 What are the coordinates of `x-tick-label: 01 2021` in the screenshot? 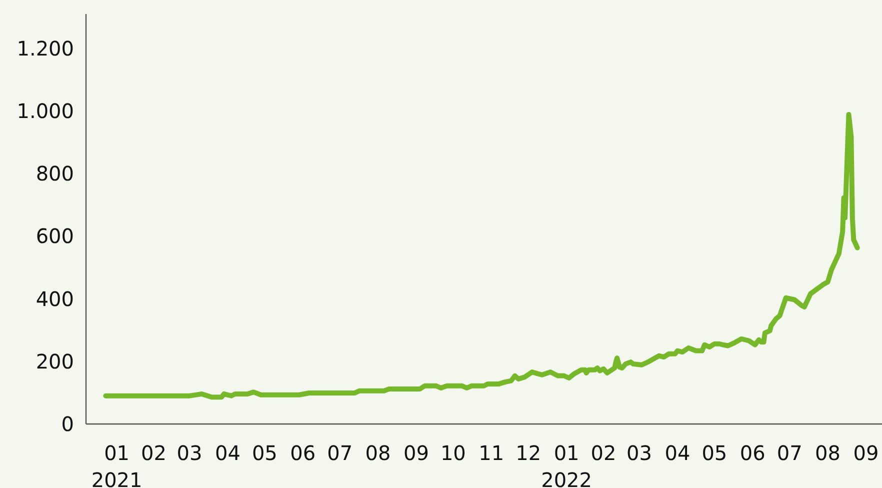 It's located at (116, 464).